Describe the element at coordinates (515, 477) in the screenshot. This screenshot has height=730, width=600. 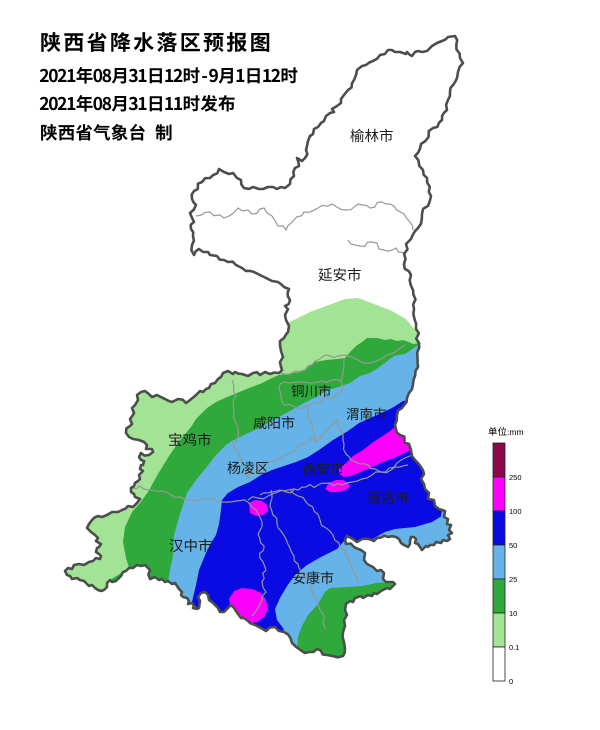
I see `svg-text: 250` at that location.